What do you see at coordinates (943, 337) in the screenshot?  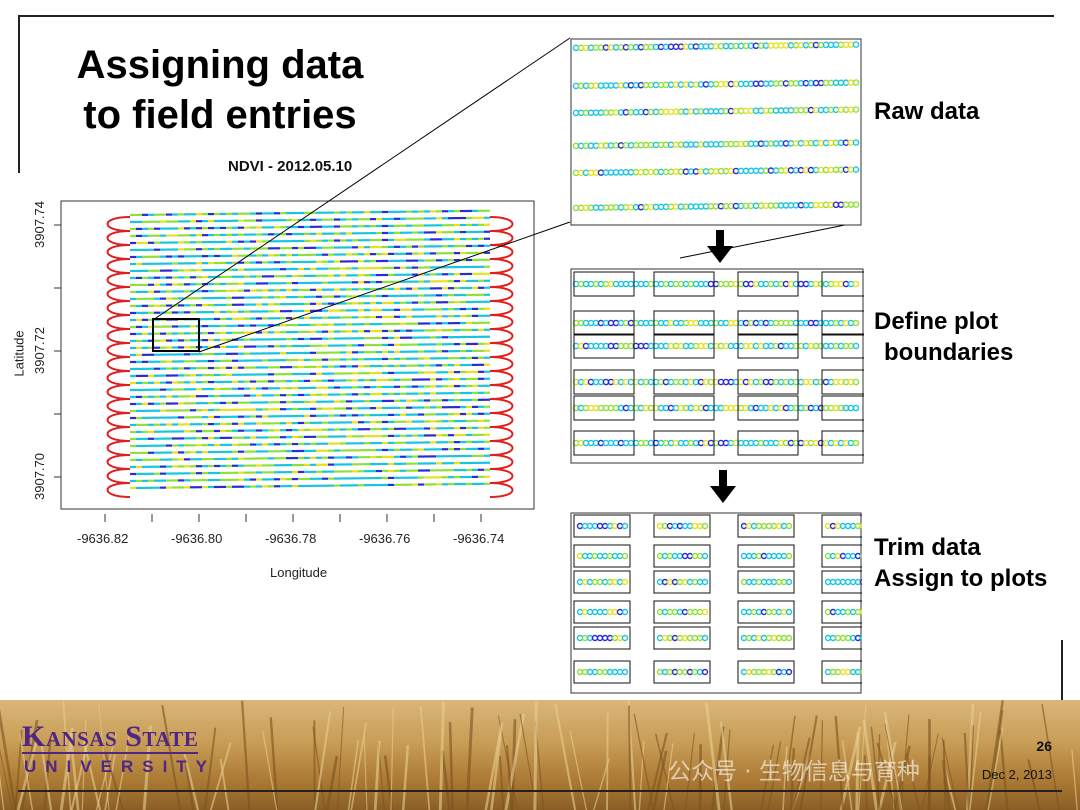 I see `define-boundaries-label: Define plot boundaries` at bounding box center [943, 337].